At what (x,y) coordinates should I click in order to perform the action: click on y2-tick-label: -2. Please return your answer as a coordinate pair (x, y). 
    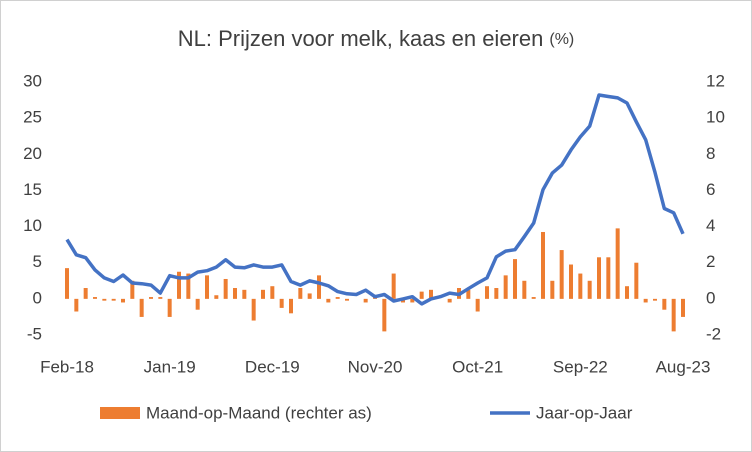
    Looking at the image, I should click on (713, 333).